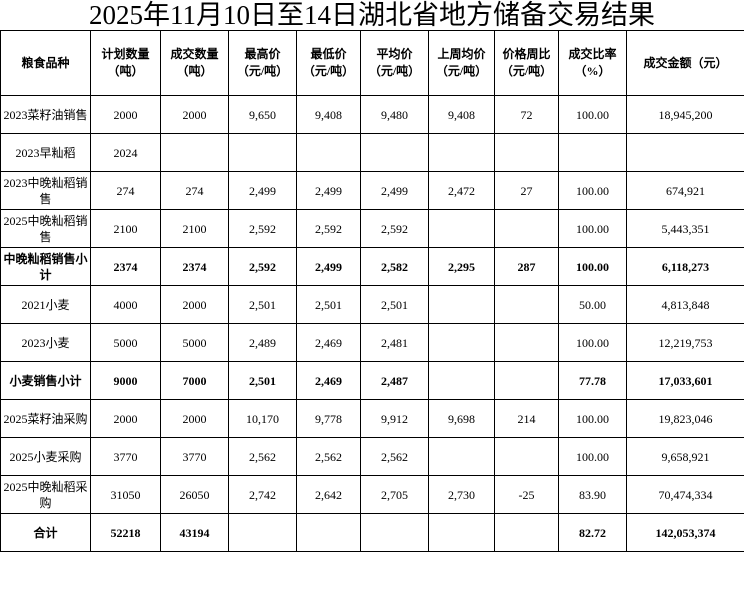 This screenshot has width=744, height=590. Describe the element at coordinates (45, 266) in the screenshot. I see `row-label: 中晚籼稻销售小计` at that location.